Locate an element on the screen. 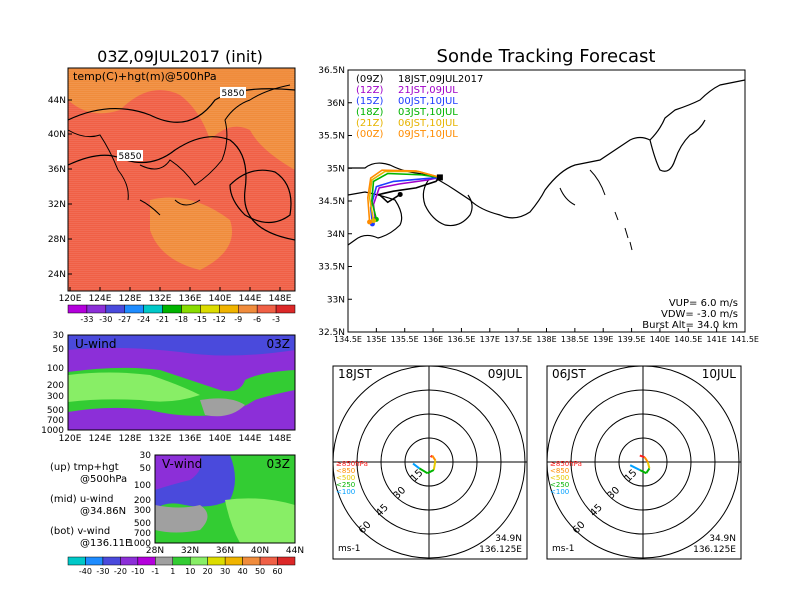 Image resolution: width=792 pixels, height=612 pixels. uwind-lon-tick-label: 144E is located at coordinates (250, 439).